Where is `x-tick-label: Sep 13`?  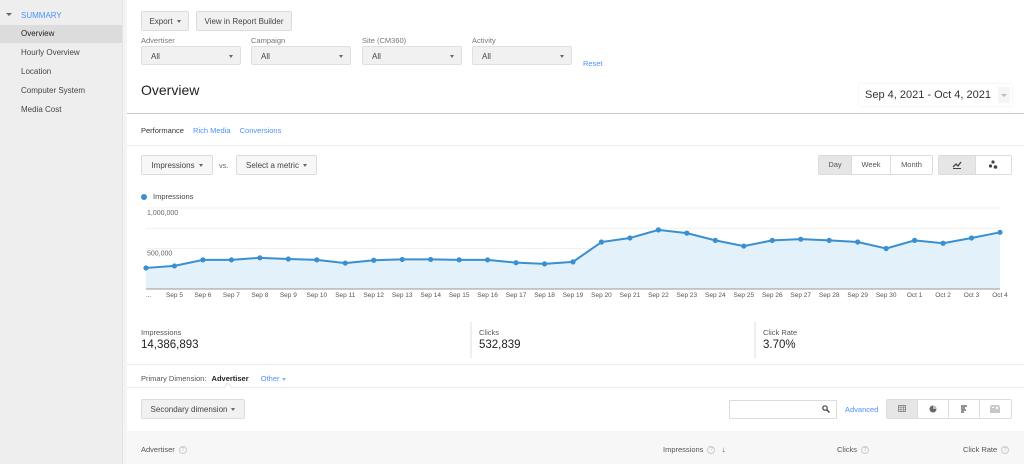 x-tick-label: Sep 13 is located at coordinates (402, 295).